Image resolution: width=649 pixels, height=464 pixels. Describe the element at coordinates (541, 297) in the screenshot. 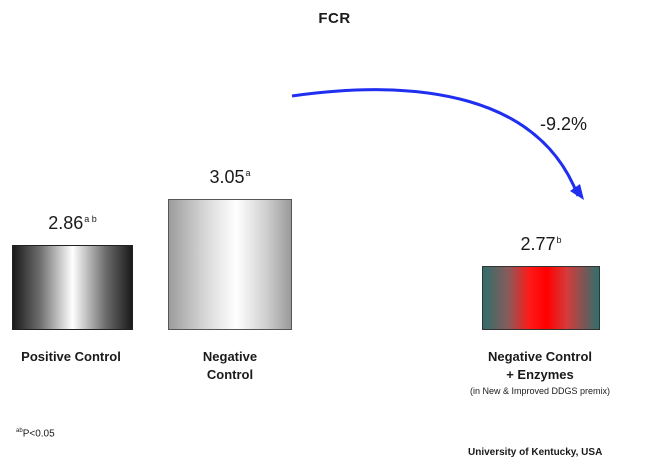

I see `bar-negative-control-enzymes` at that location.